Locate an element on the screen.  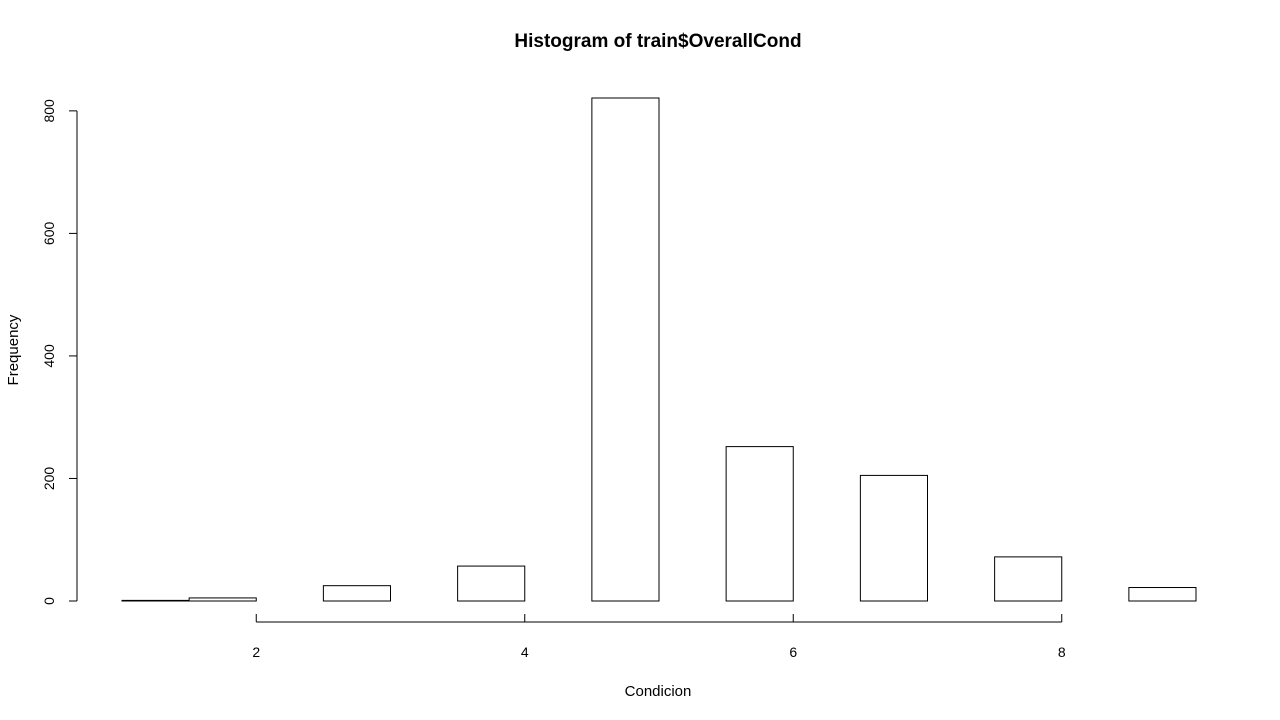
y-axis-label: Frequency is located at coordinates (13, 349).